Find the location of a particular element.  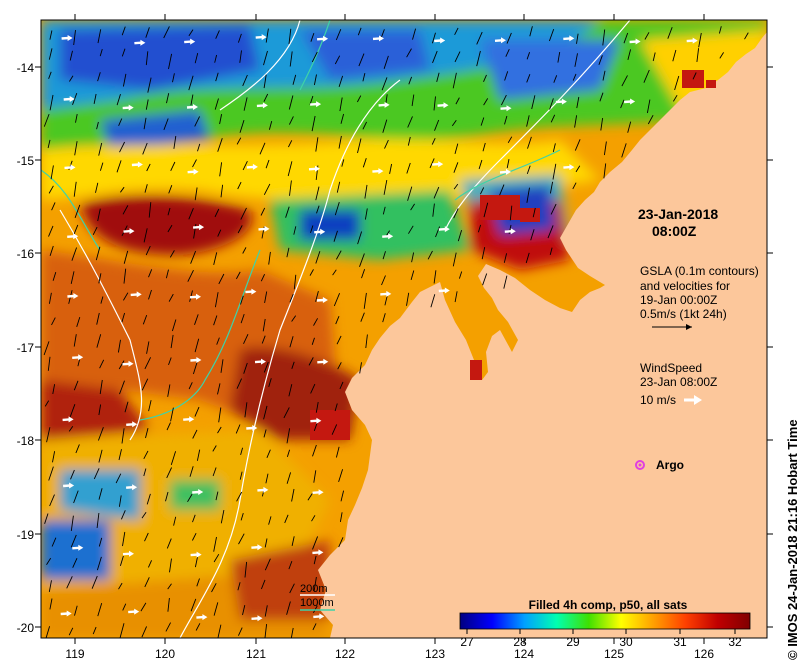

lon-tick-label: 124 is located at coordinates (524, 654).